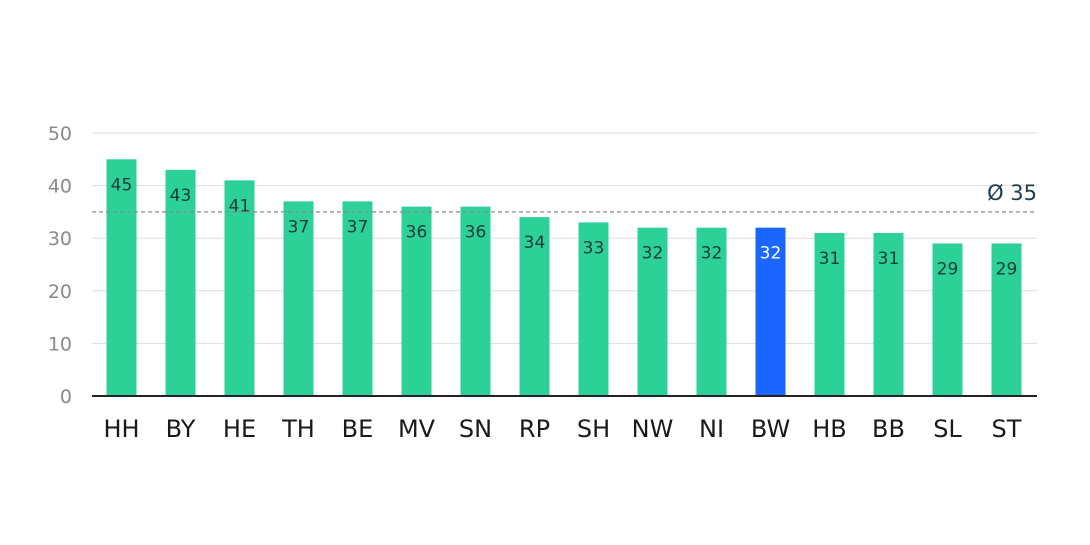  Describe the element at coordinates (888, 429) in the screenshot. I see `x-tick-label-bb: BB` at that location.